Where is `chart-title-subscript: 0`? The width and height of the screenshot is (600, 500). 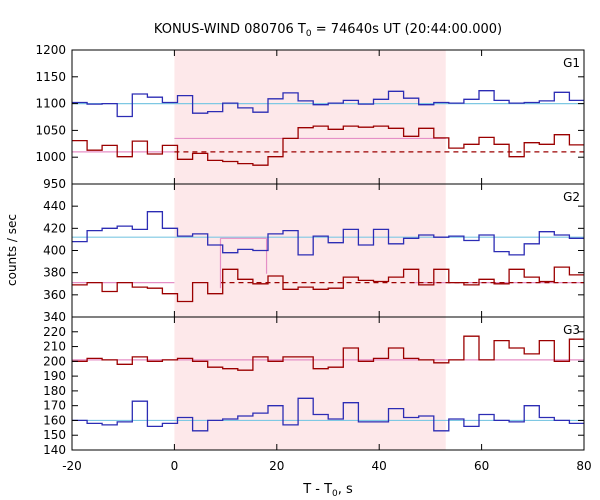 chart-title-subscript: 0 is located at coordinates (309, 34).